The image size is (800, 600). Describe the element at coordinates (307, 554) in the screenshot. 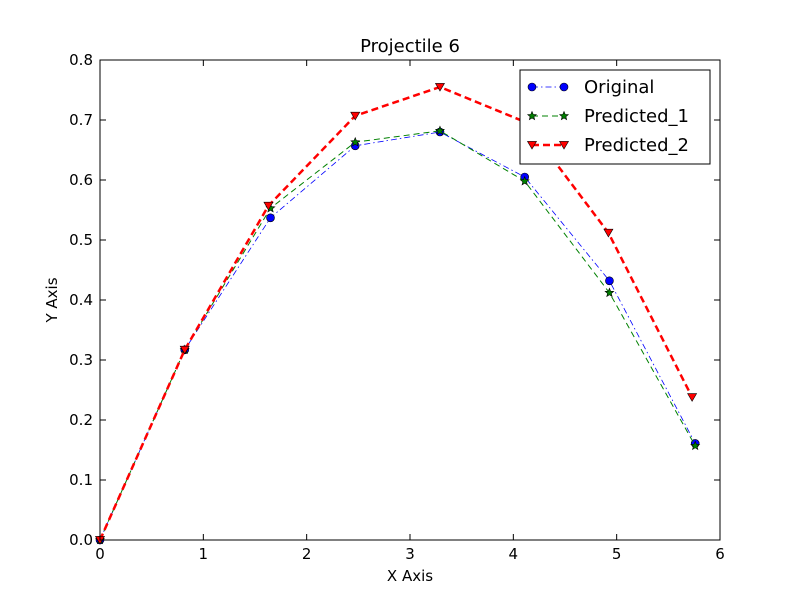

I see `x-tick-label: 2` at that location.